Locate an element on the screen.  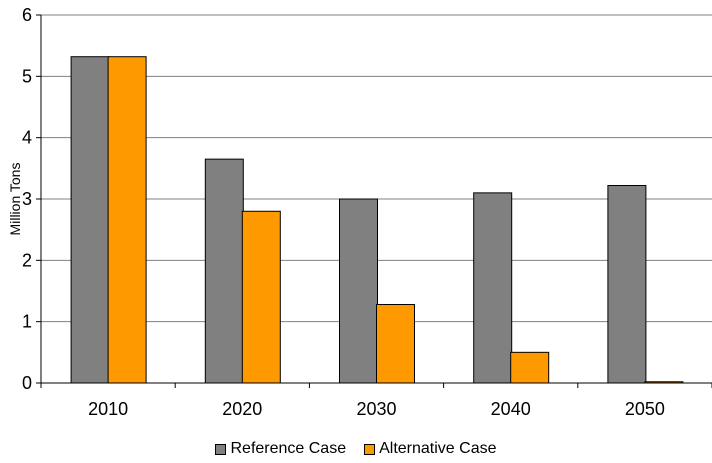
legend-swatch-reference is located at coordinates (220, 449).